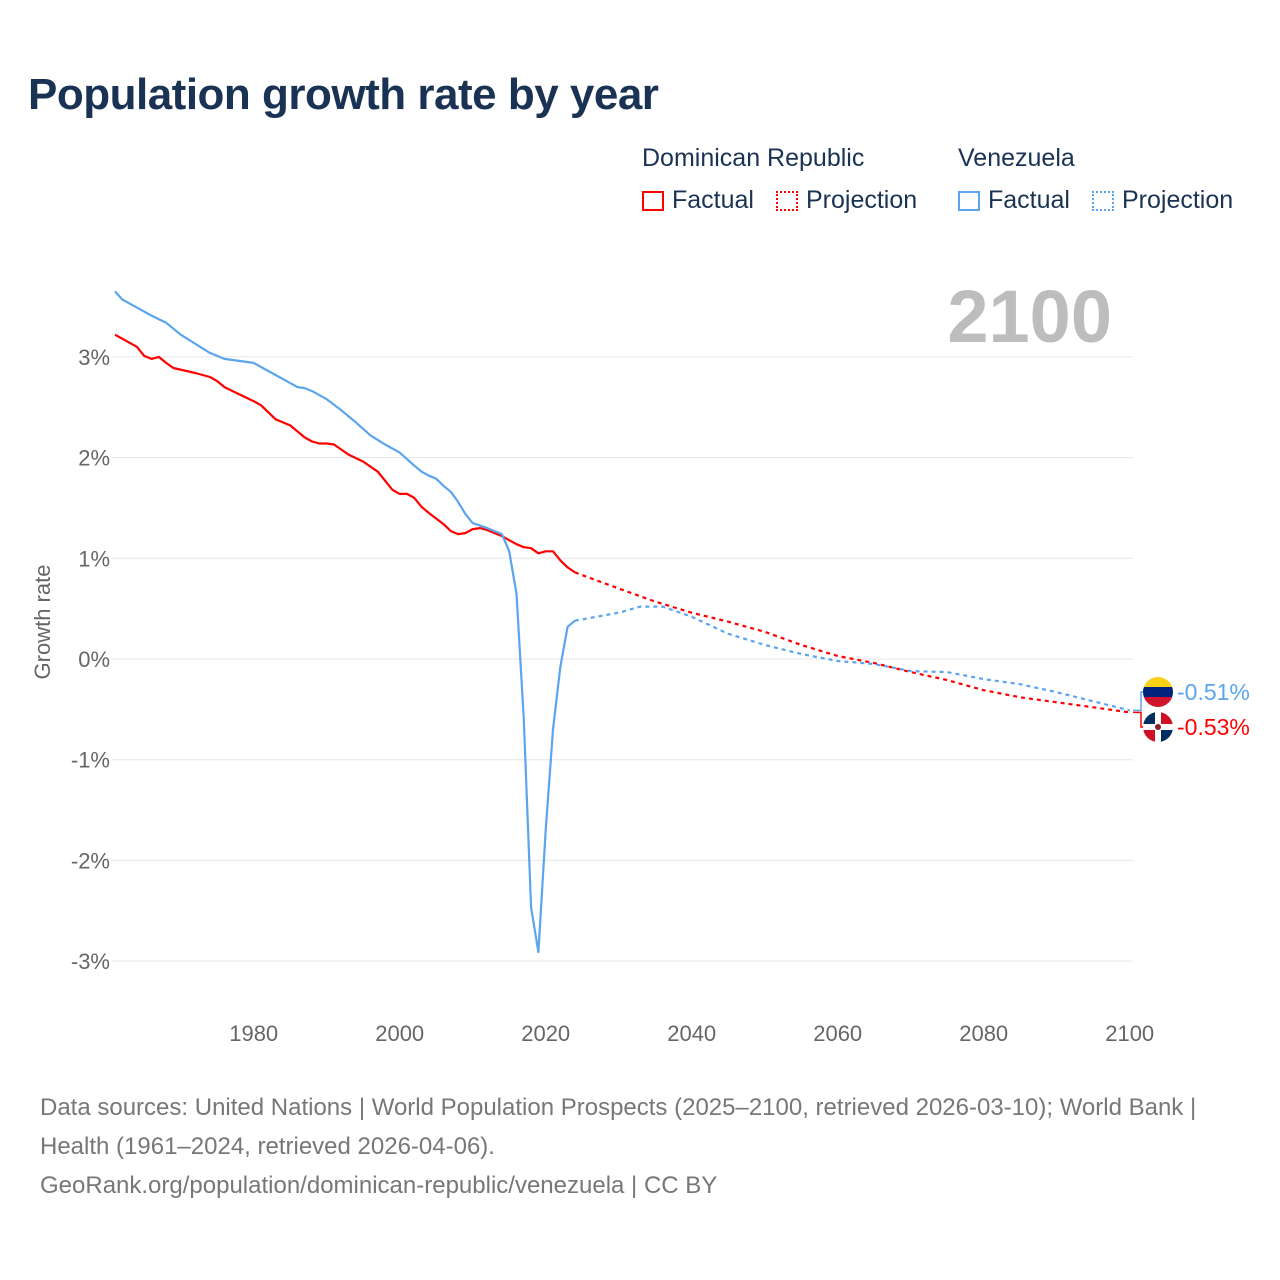  I want to click on y-tick-label: 0%, so click(94, 659).